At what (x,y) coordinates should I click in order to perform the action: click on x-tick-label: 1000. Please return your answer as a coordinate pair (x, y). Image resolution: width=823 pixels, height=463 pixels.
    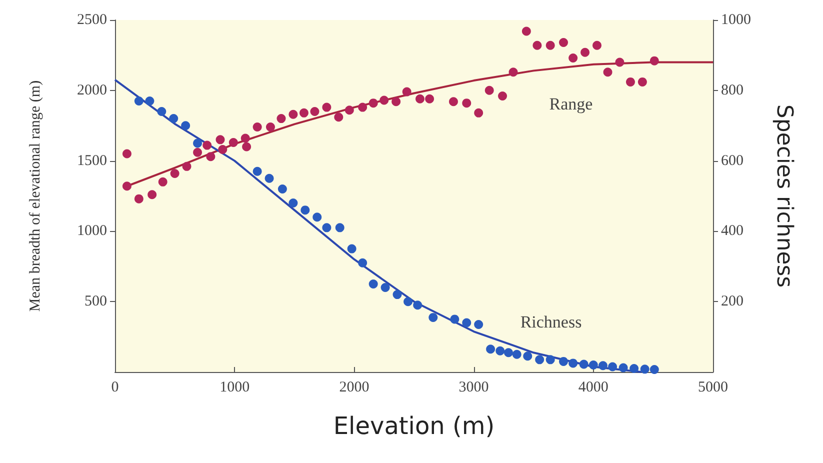
    Looking at the image, I should click on (235, 388).